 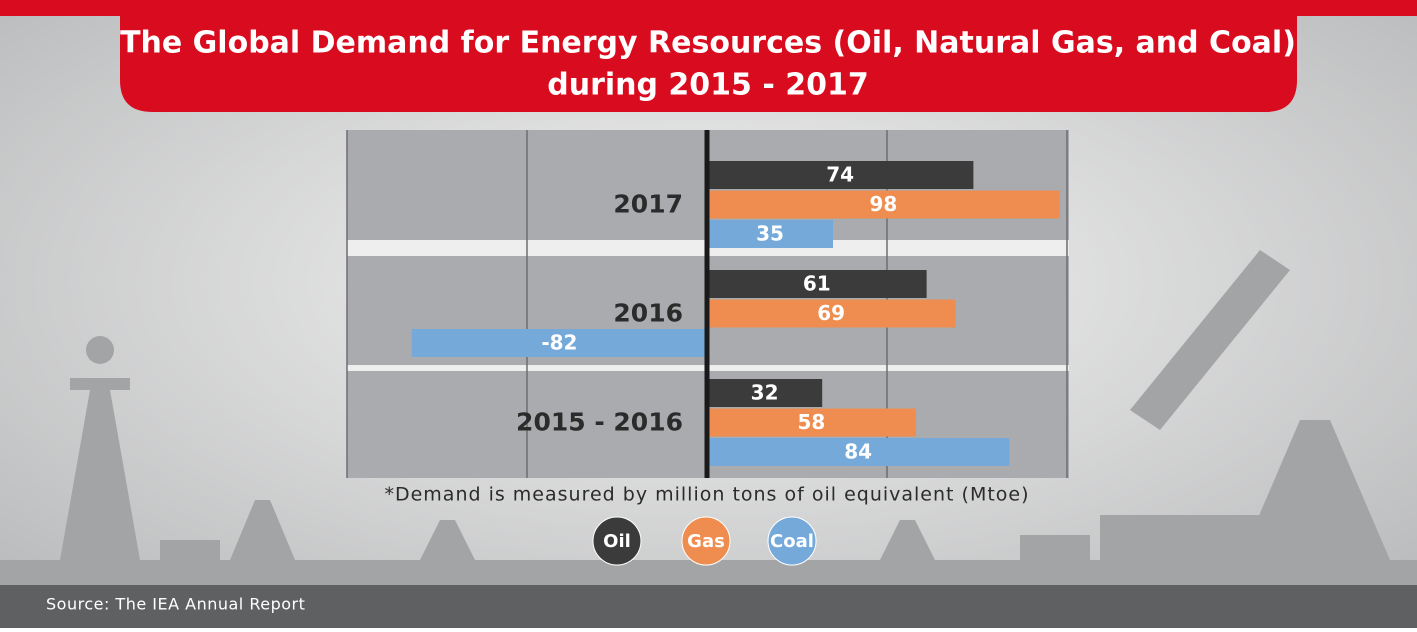 I want to click on title-banner, so click(x=708, y=56).